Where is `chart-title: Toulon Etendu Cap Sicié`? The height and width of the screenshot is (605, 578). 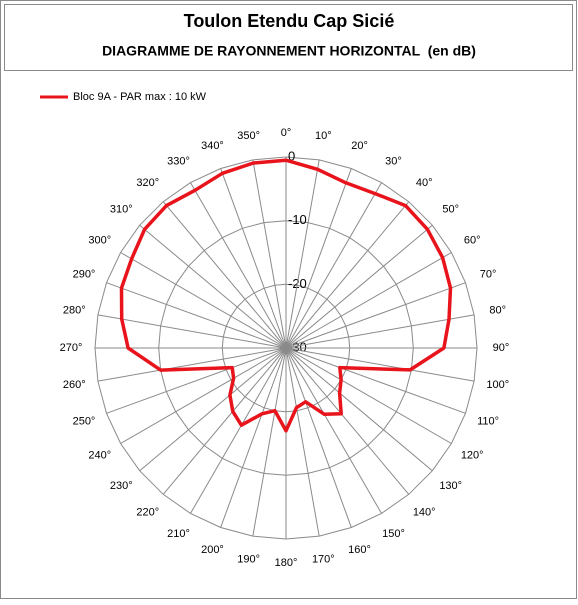
chart-title: Toulon Etendu Cap Sicié is located at coordinates (289, 21).